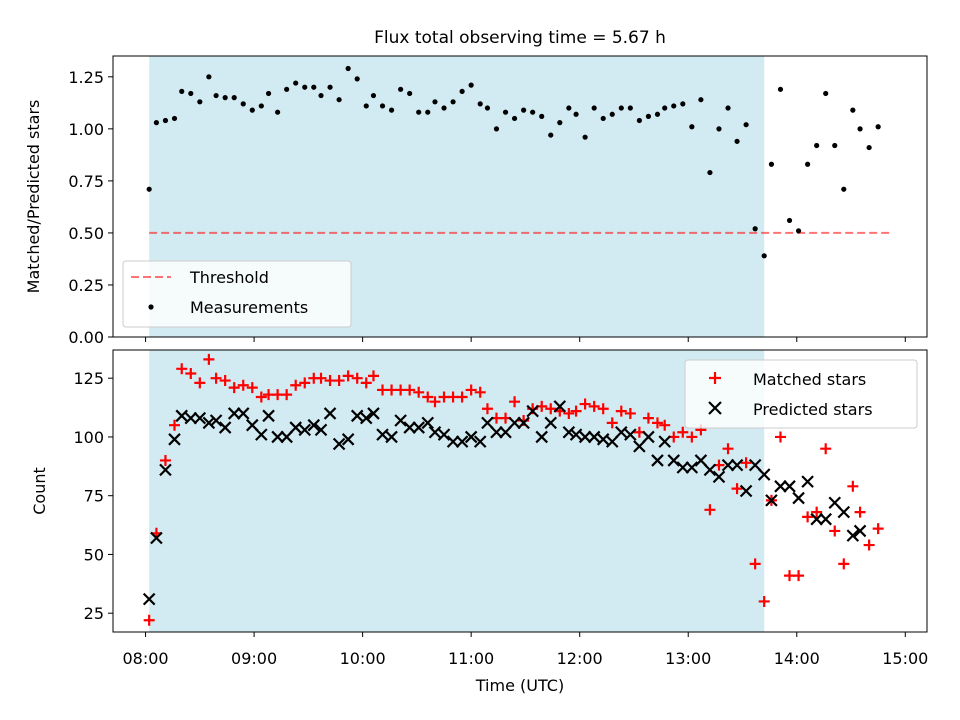  Describe the element at coordinates (715, 378) in the screenshot. I see `legend-matched-swatch` at that location.